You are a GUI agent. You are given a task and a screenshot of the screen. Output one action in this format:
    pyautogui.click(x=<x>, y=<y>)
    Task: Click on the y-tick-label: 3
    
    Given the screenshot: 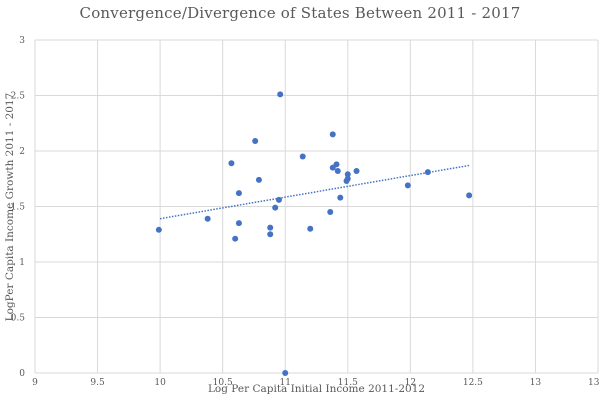 What is the action you would take?
    pyautogui.click(x=22, y=41)
    